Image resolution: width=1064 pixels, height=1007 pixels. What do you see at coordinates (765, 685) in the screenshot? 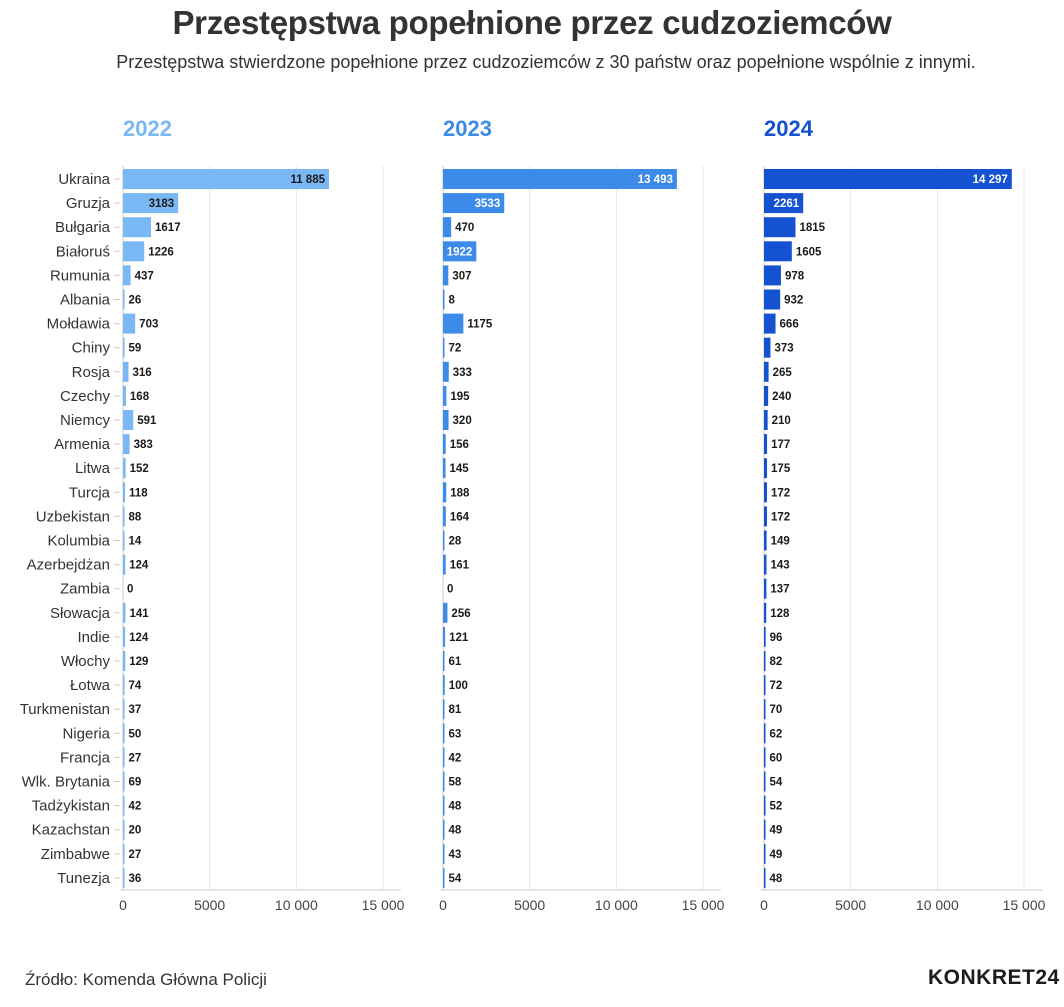
I see `bar-2024--otwa` at bounding box center [765, 685].